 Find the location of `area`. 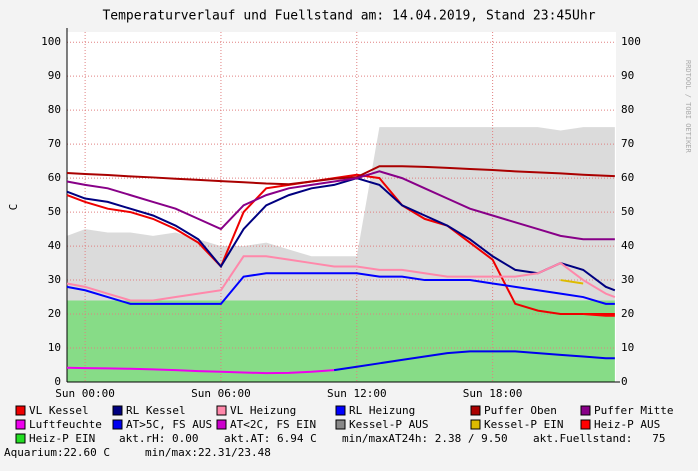

area is located at coordinates (341, 341).